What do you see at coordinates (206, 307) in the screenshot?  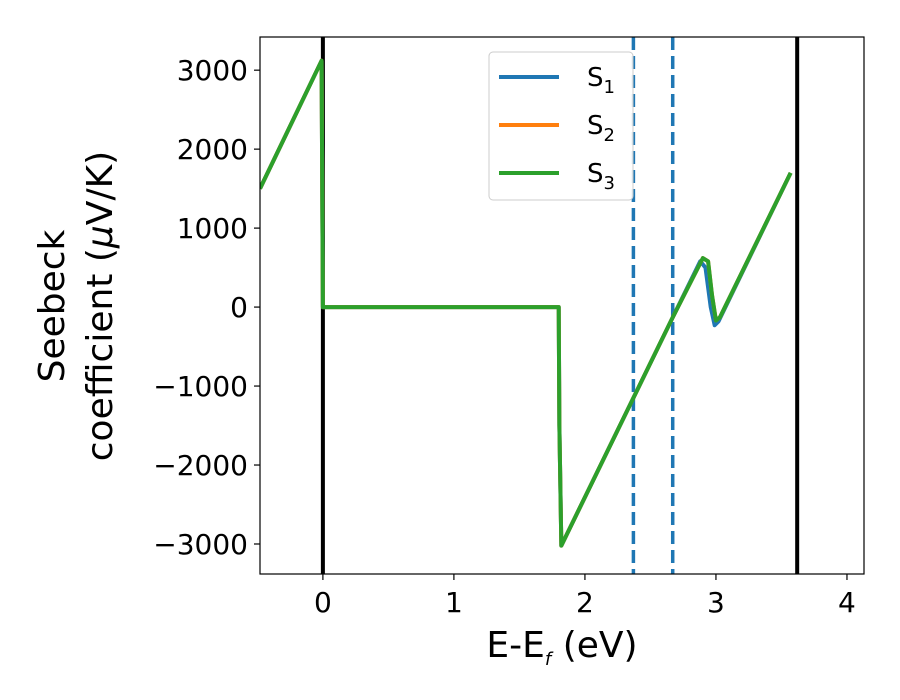 I see `y-axis-ticks: 3000 2000 1000 0 −1000 −2000 −3000` at bounding box center [206, 307].